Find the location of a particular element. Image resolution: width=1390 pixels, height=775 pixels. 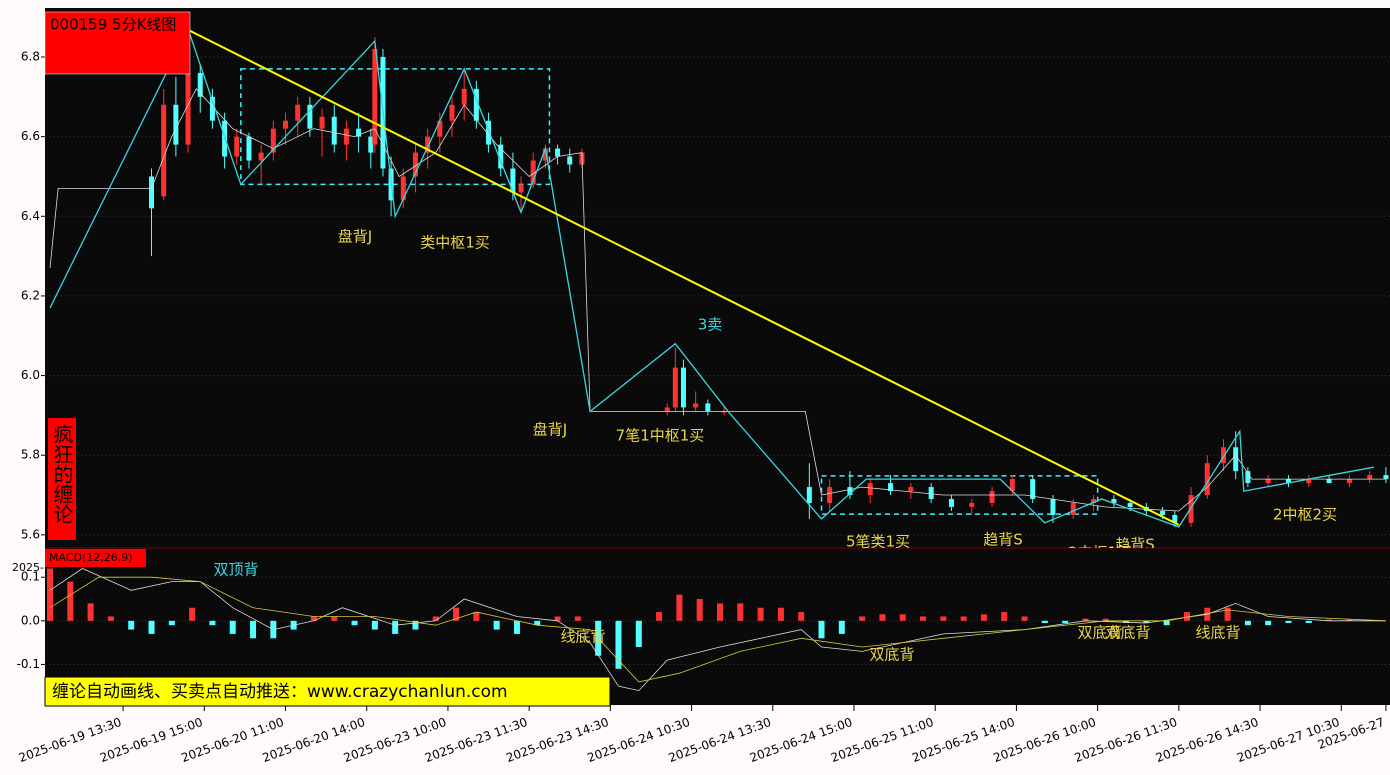

annotation: 盘背J is located at coordinates (550, 430).